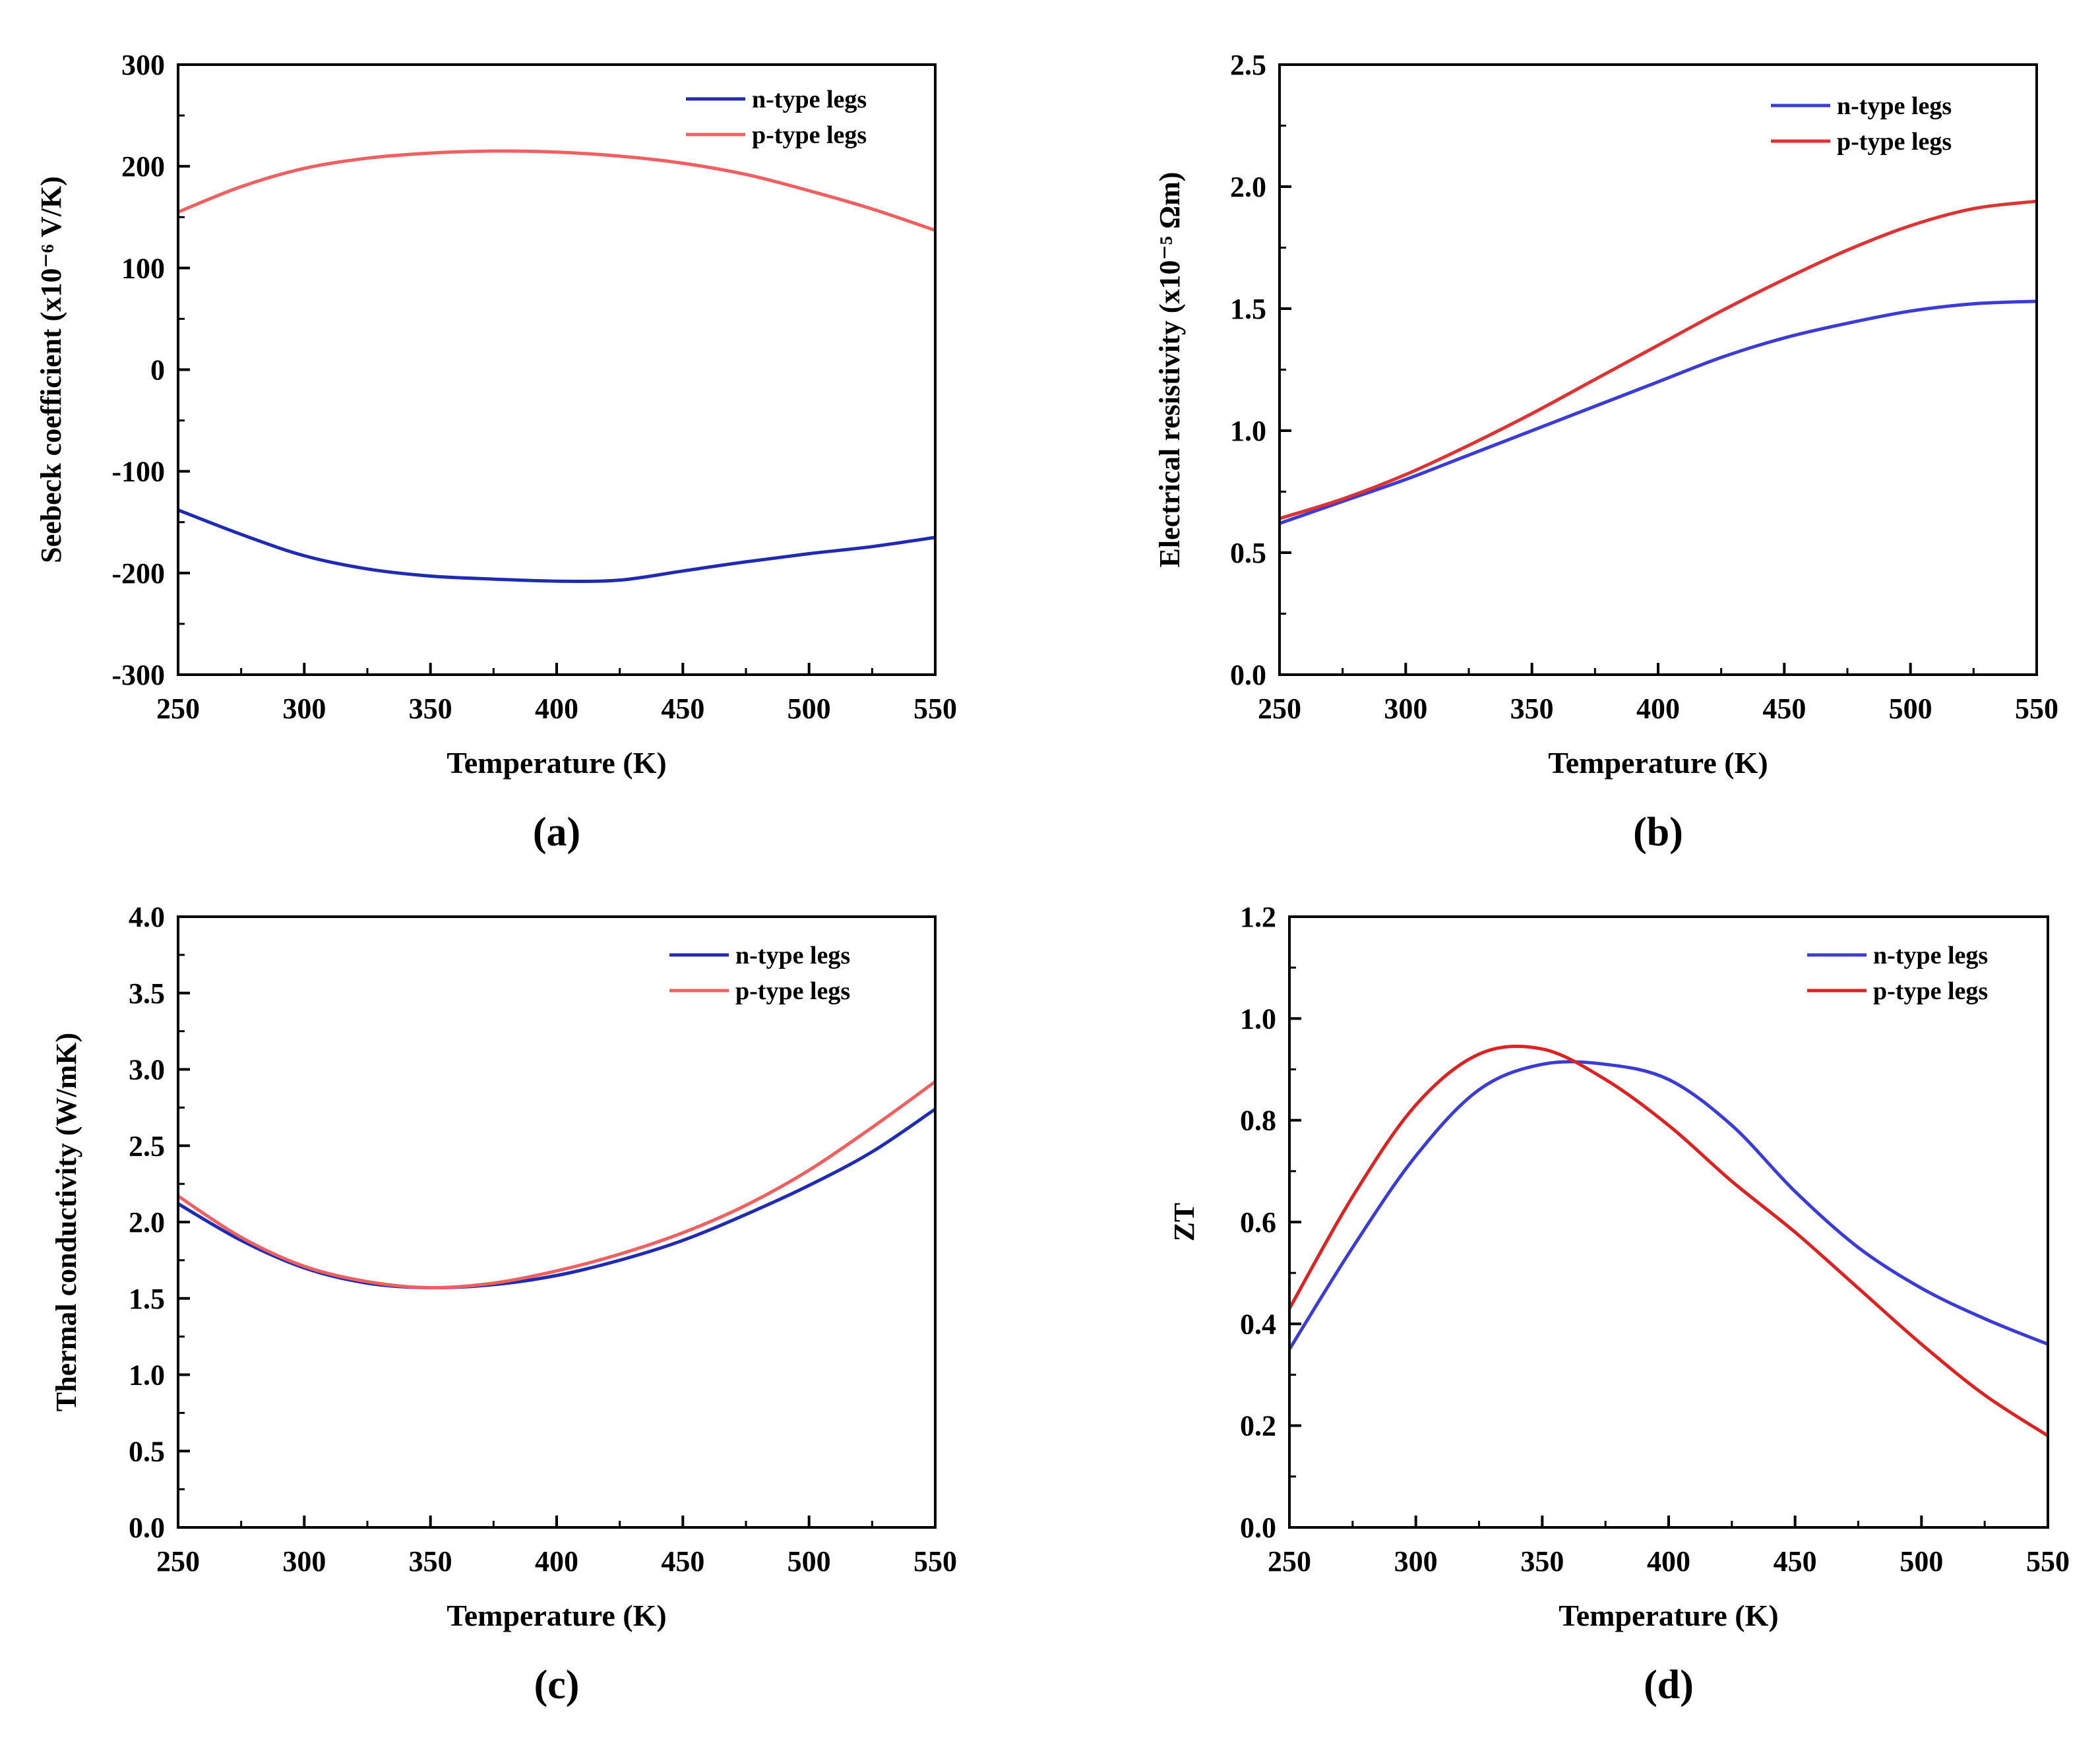  What do you see at coordinates (1258, 1324) in the screenshot?
I see `y-tick-label: 0.4` at bounding box center [1258, 1324].